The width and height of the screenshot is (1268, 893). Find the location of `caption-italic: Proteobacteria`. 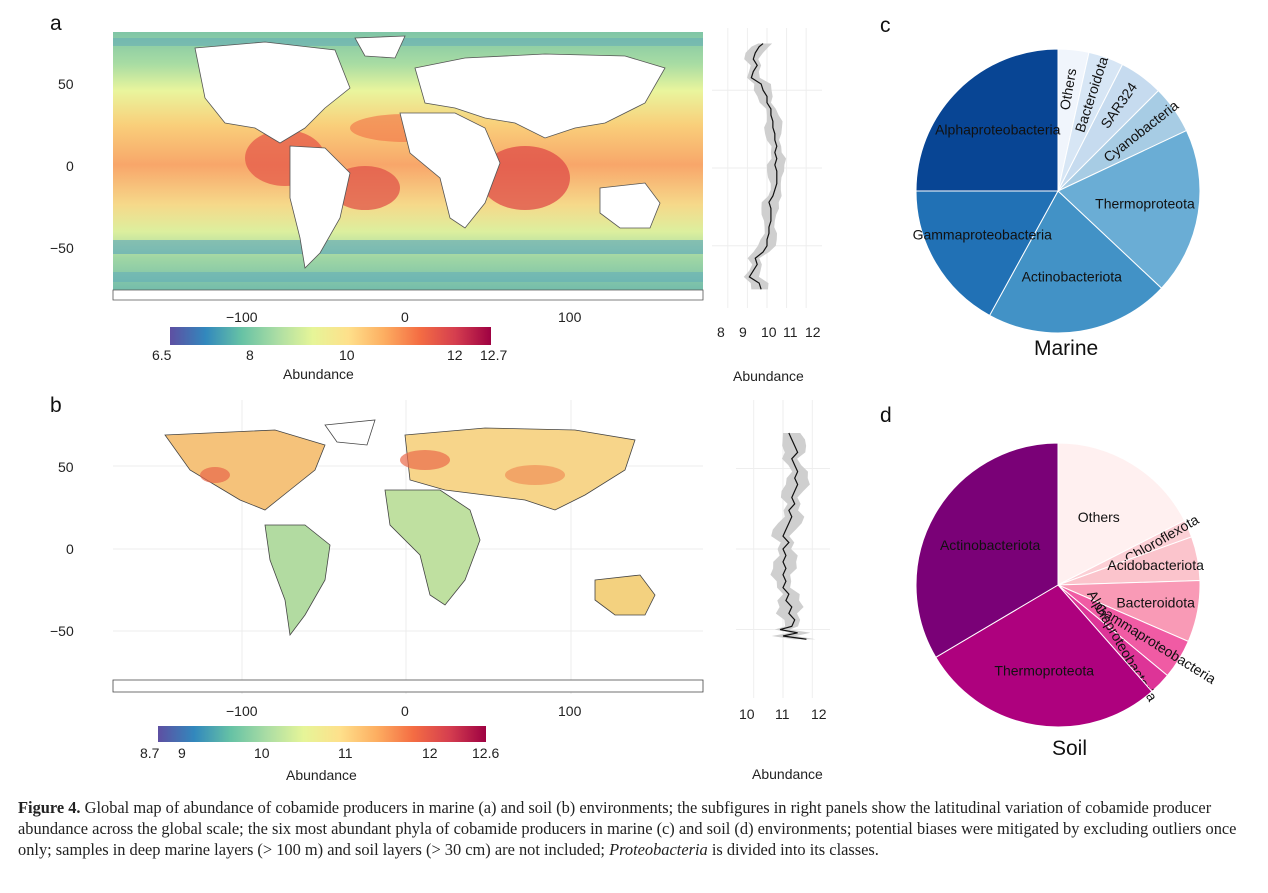

caption-italic: Proteobacteria is located at coordinates (658, 849).